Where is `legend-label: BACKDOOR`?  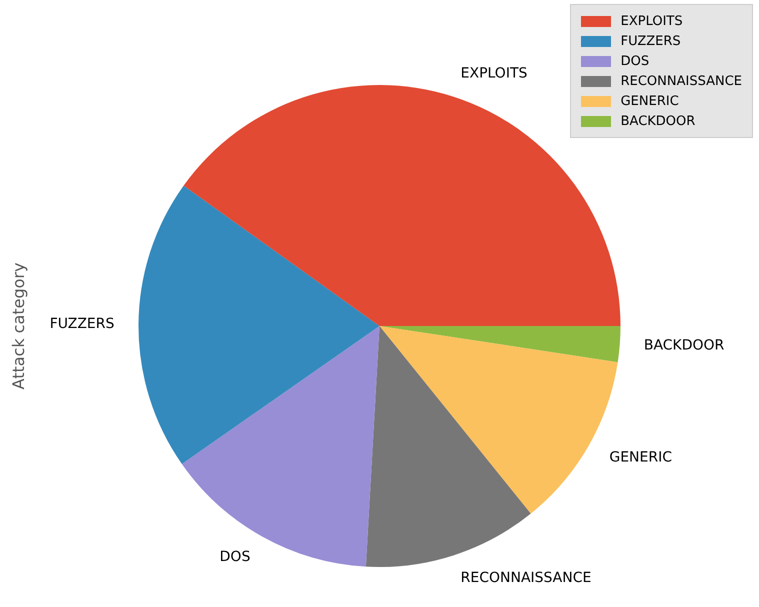
legend-label: BACKDOOR is located at coordinates (658, 121).